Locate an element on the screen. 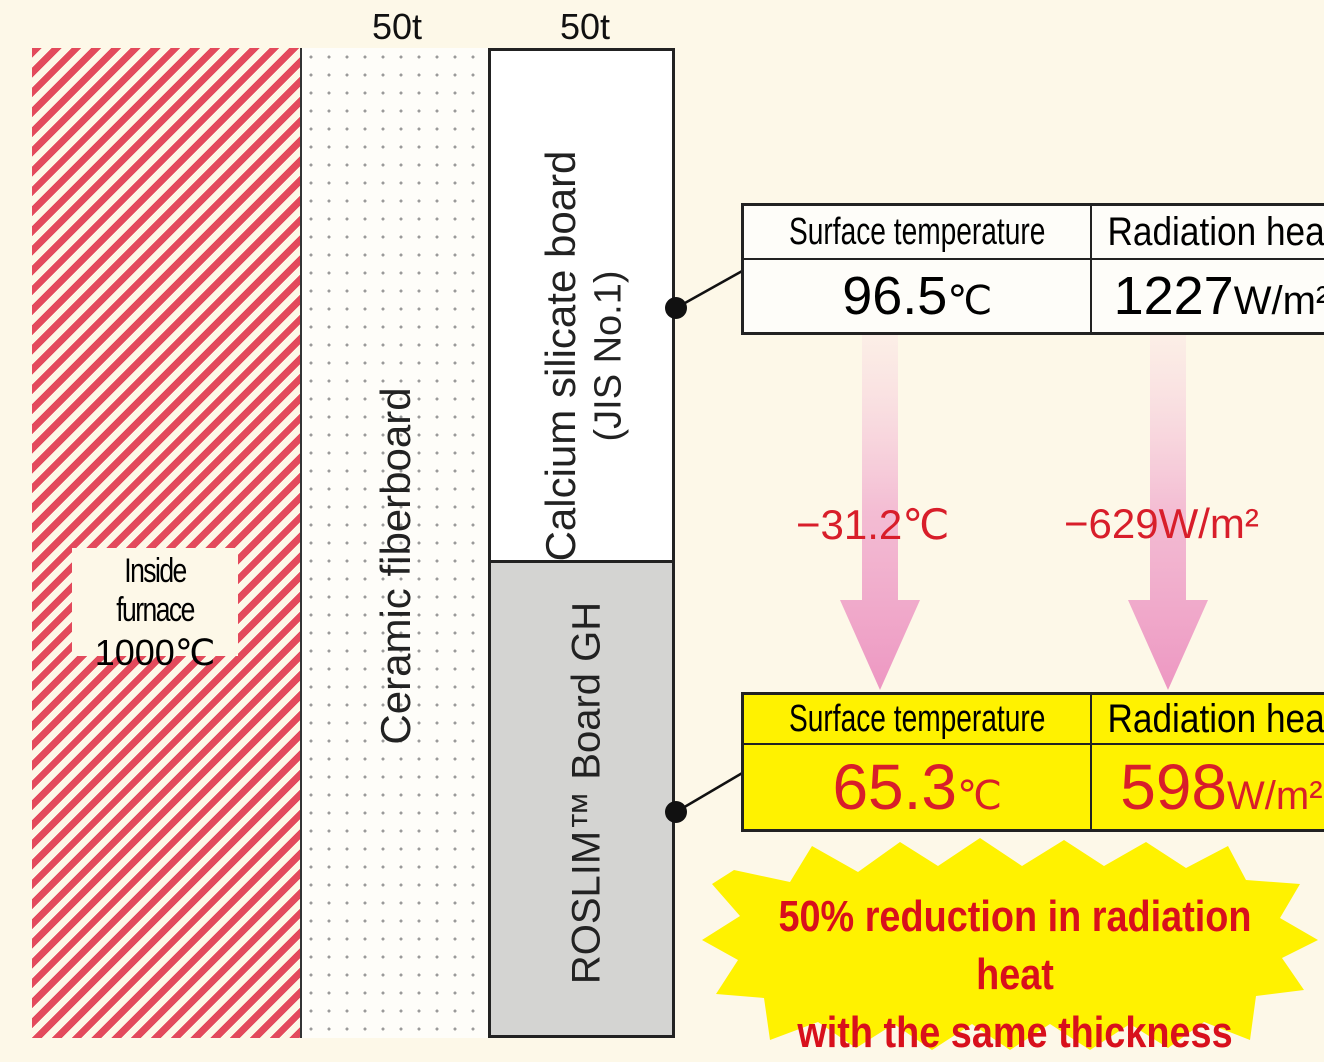  callout-burst is located at coordinates (1010, 944).